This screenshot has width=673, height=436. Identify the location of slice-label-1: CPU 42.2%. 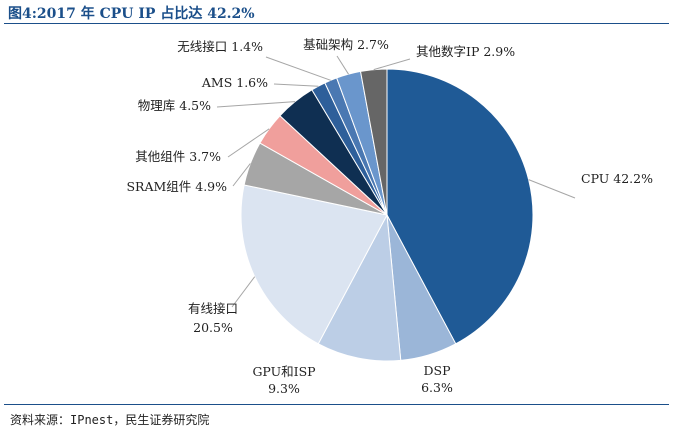
(617, 178).